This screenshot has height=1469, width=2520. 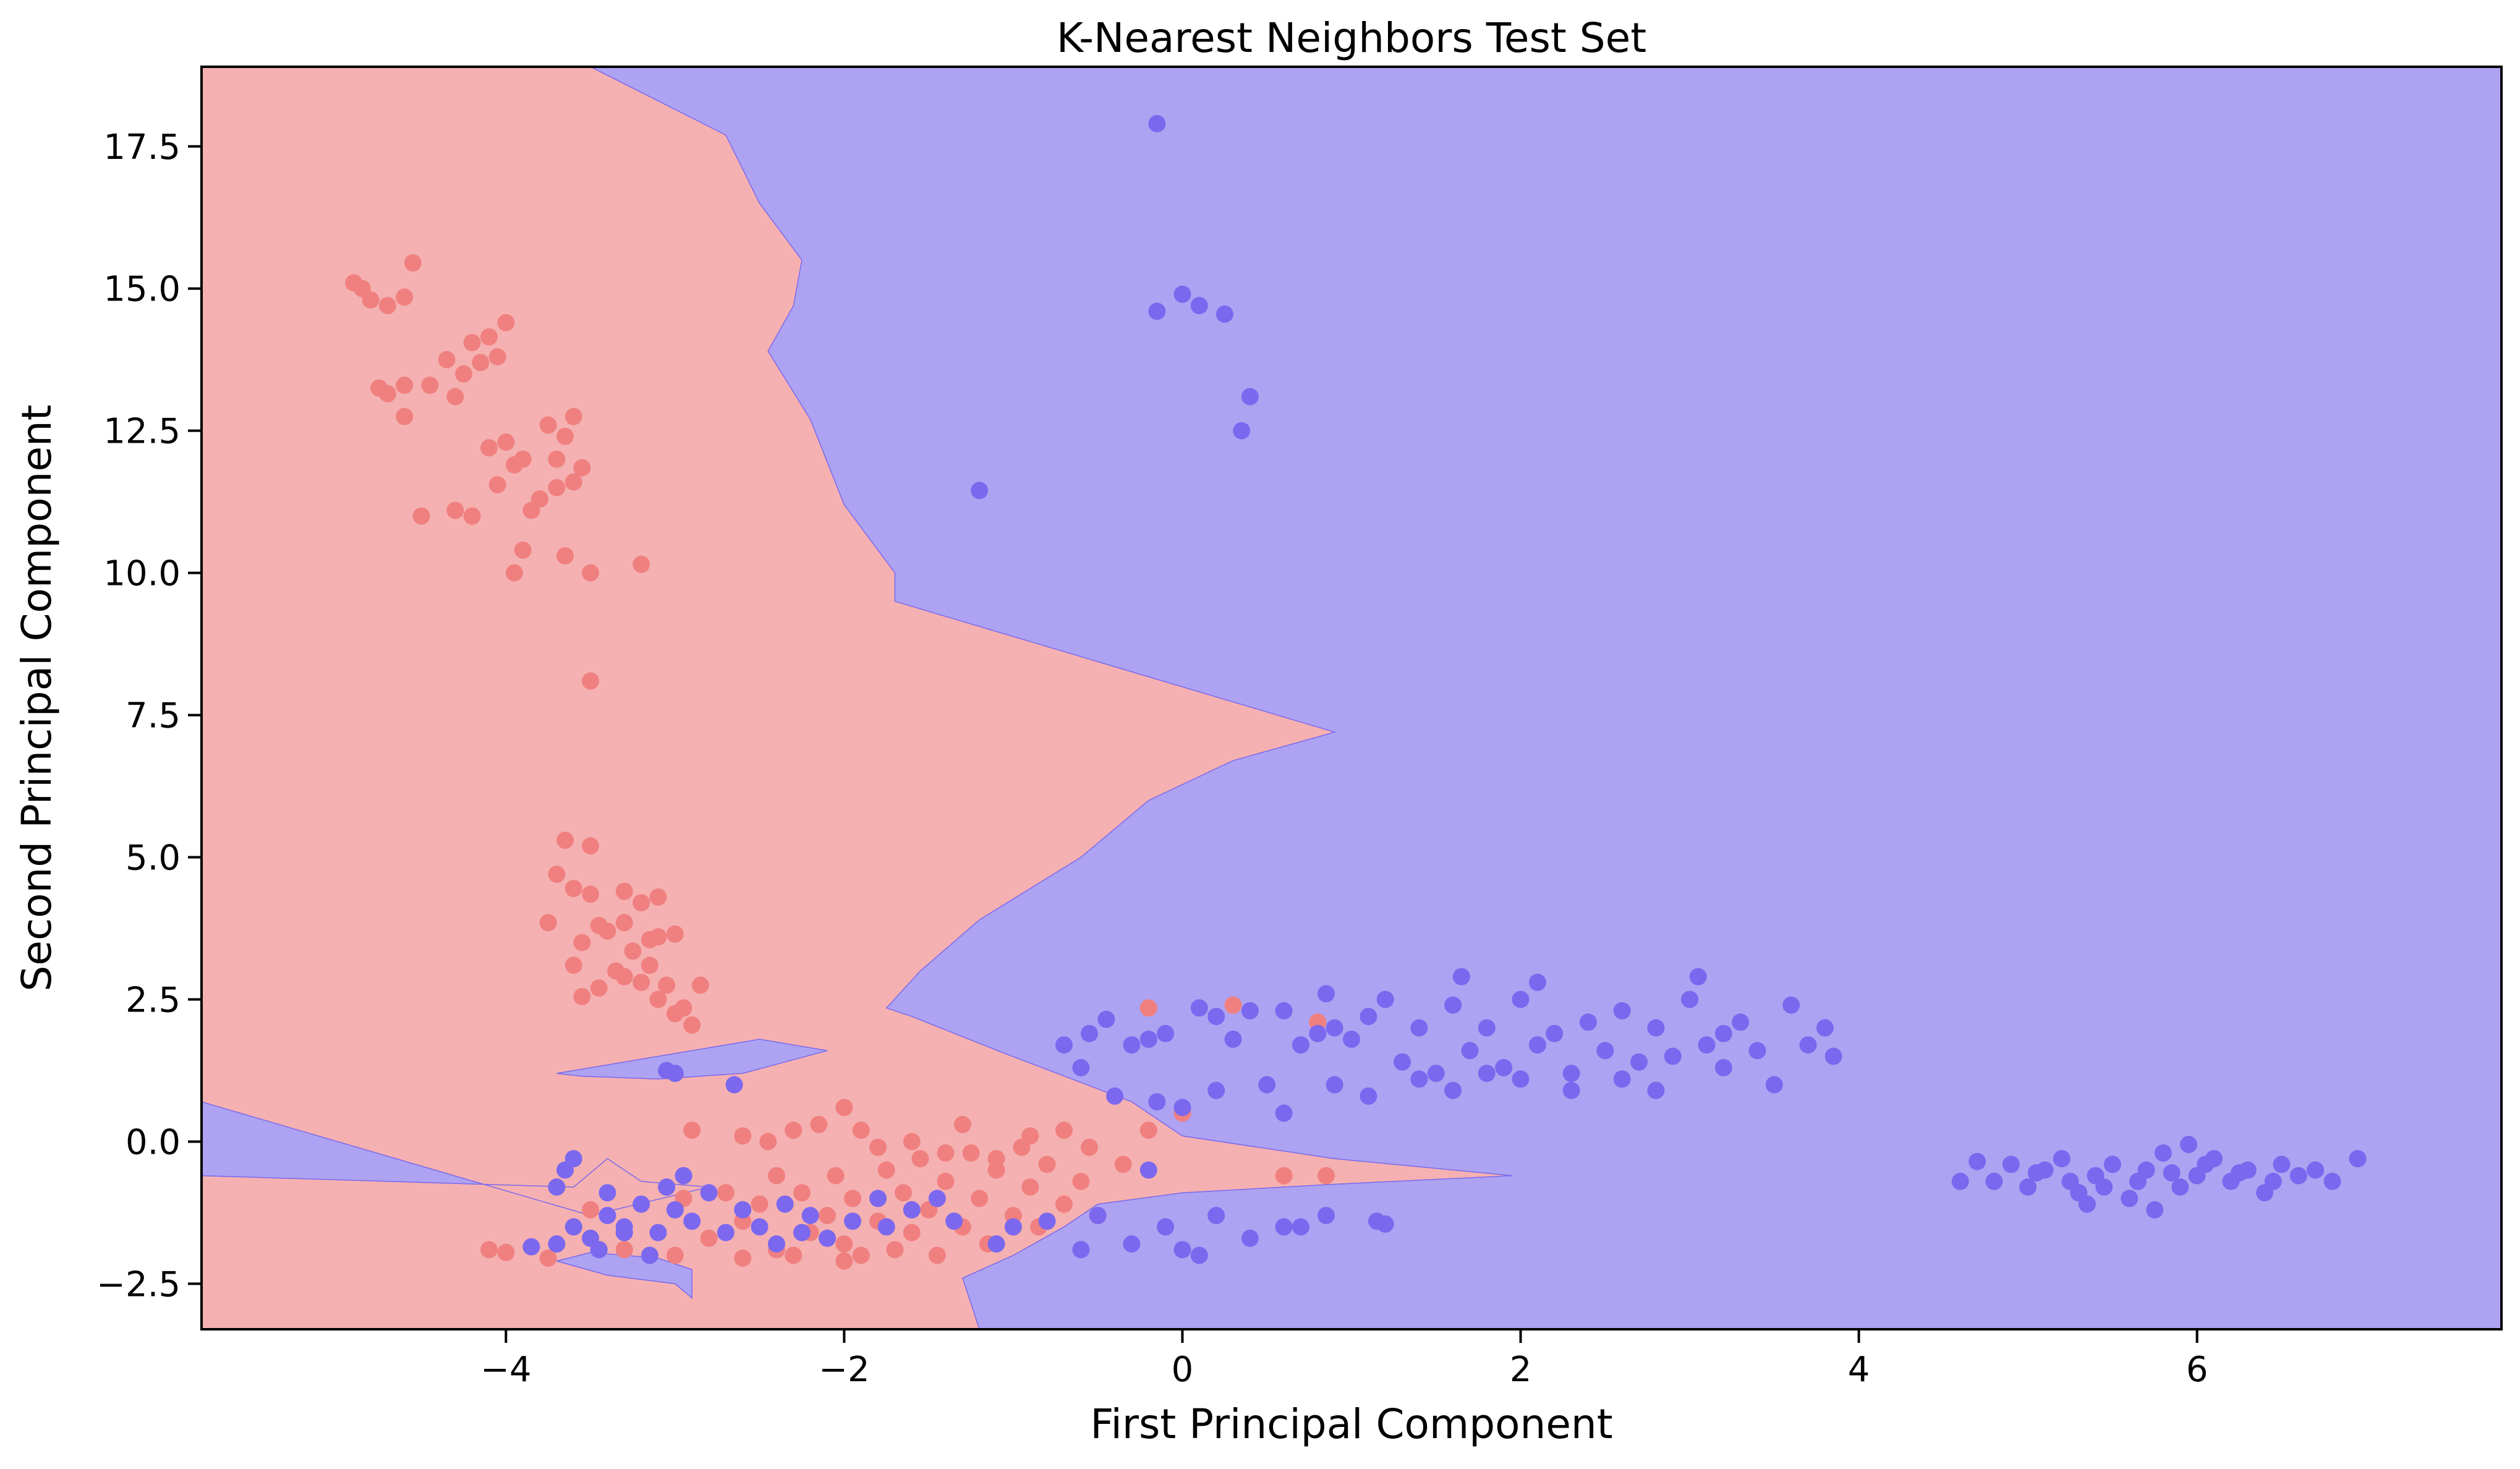 I want to click on y-tick-label: 7.5, so click(x=153, y=716).